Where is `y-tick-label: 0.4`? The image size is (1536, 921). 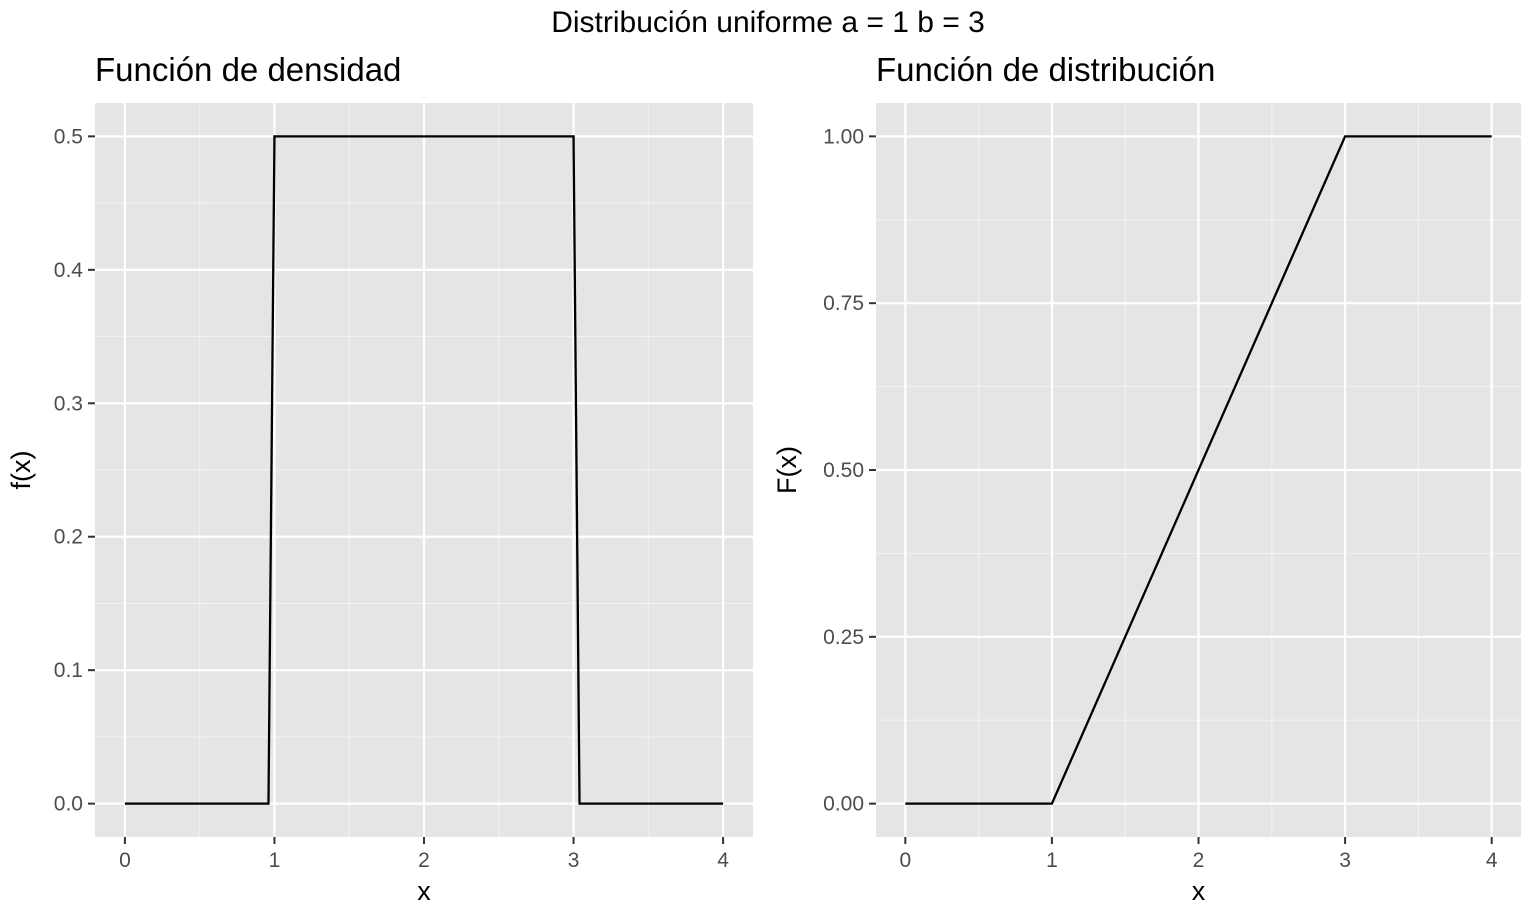 y-tick-label: 0.4 is located at coordinates (69, 270).